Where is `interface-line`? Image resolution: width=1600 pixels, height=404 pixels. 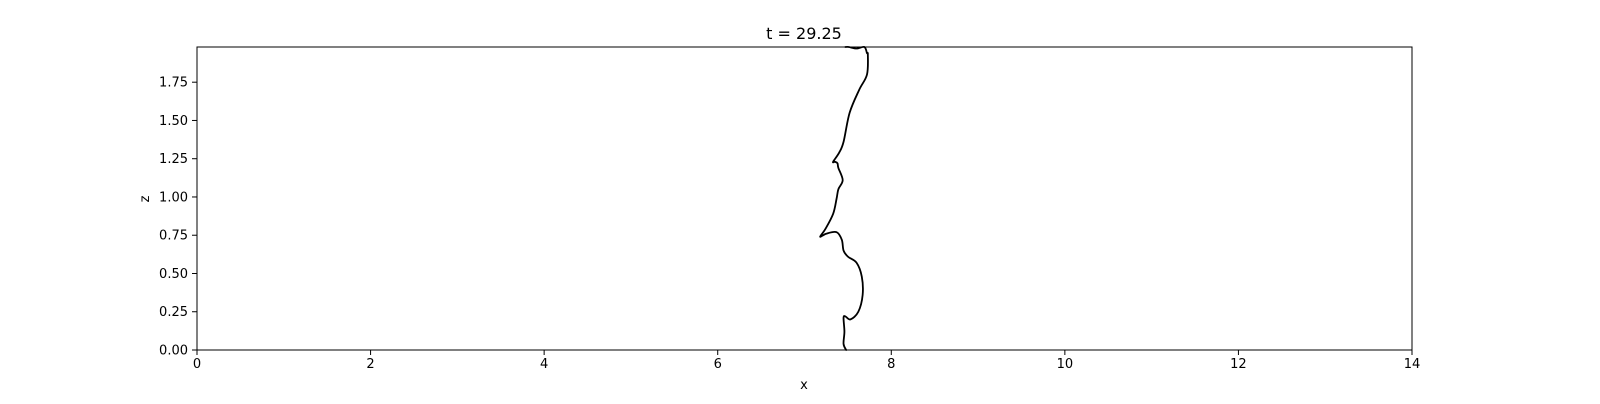 interface-line is located at coordinates (844, 198).